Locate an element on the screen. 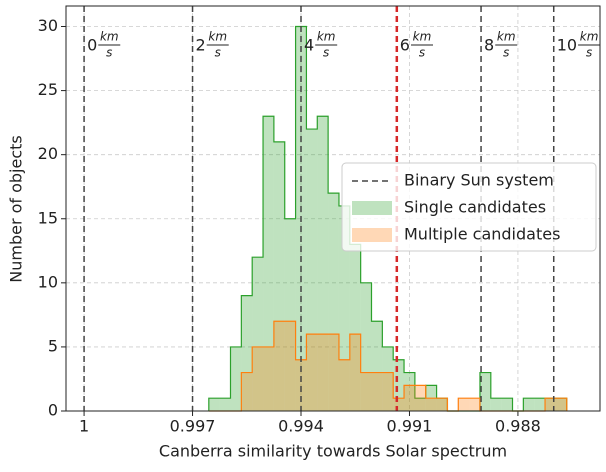  y-axis-label: Number of objects is located at coordinates (16, 209).